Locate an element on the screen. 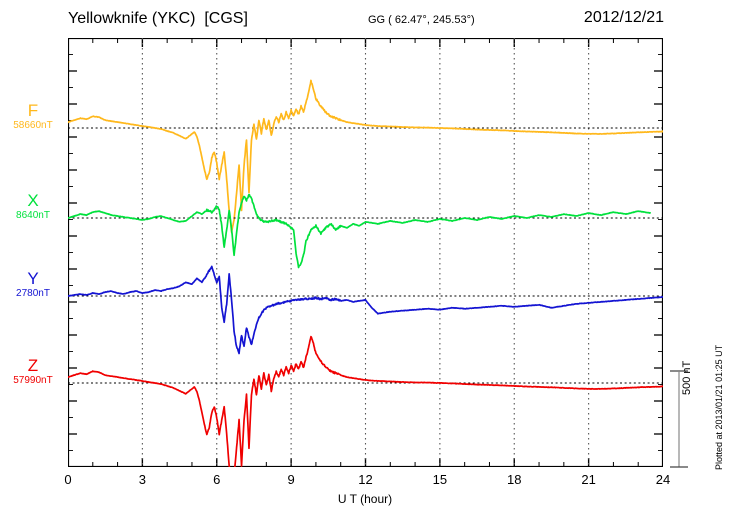 The image size is (730, 520). component-baseline-y: 2780nT is located at coordinates (33, 293).